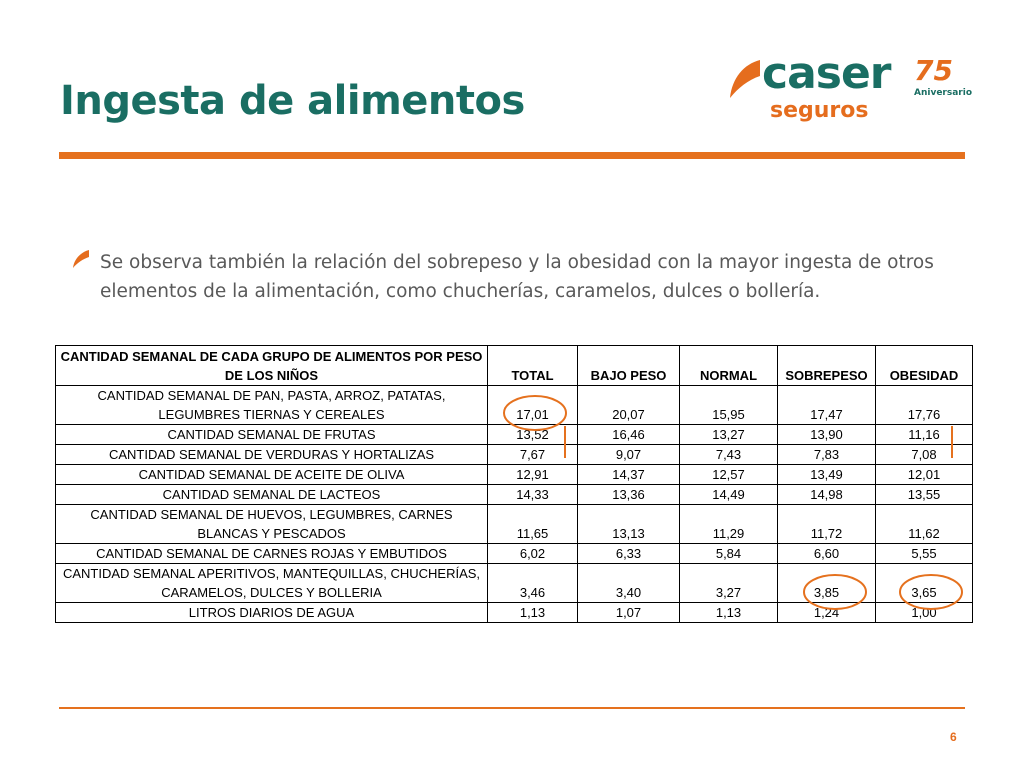 This screenshot has width=1024, height=768. Describe the element at coordinates (532, 553) in the screenshot. I see `cell-total: 6,02` at that location.